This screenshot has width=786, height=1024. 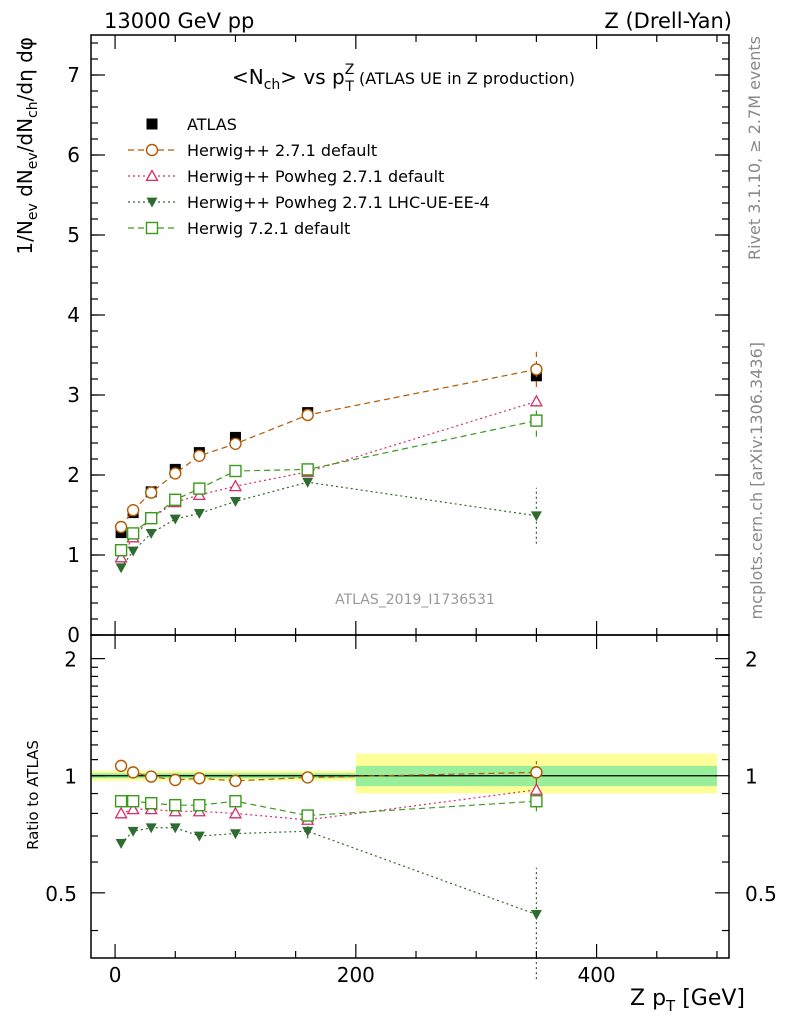 I want to click on ratio-ytick-label-right: 2, so click(x=751, y=660).